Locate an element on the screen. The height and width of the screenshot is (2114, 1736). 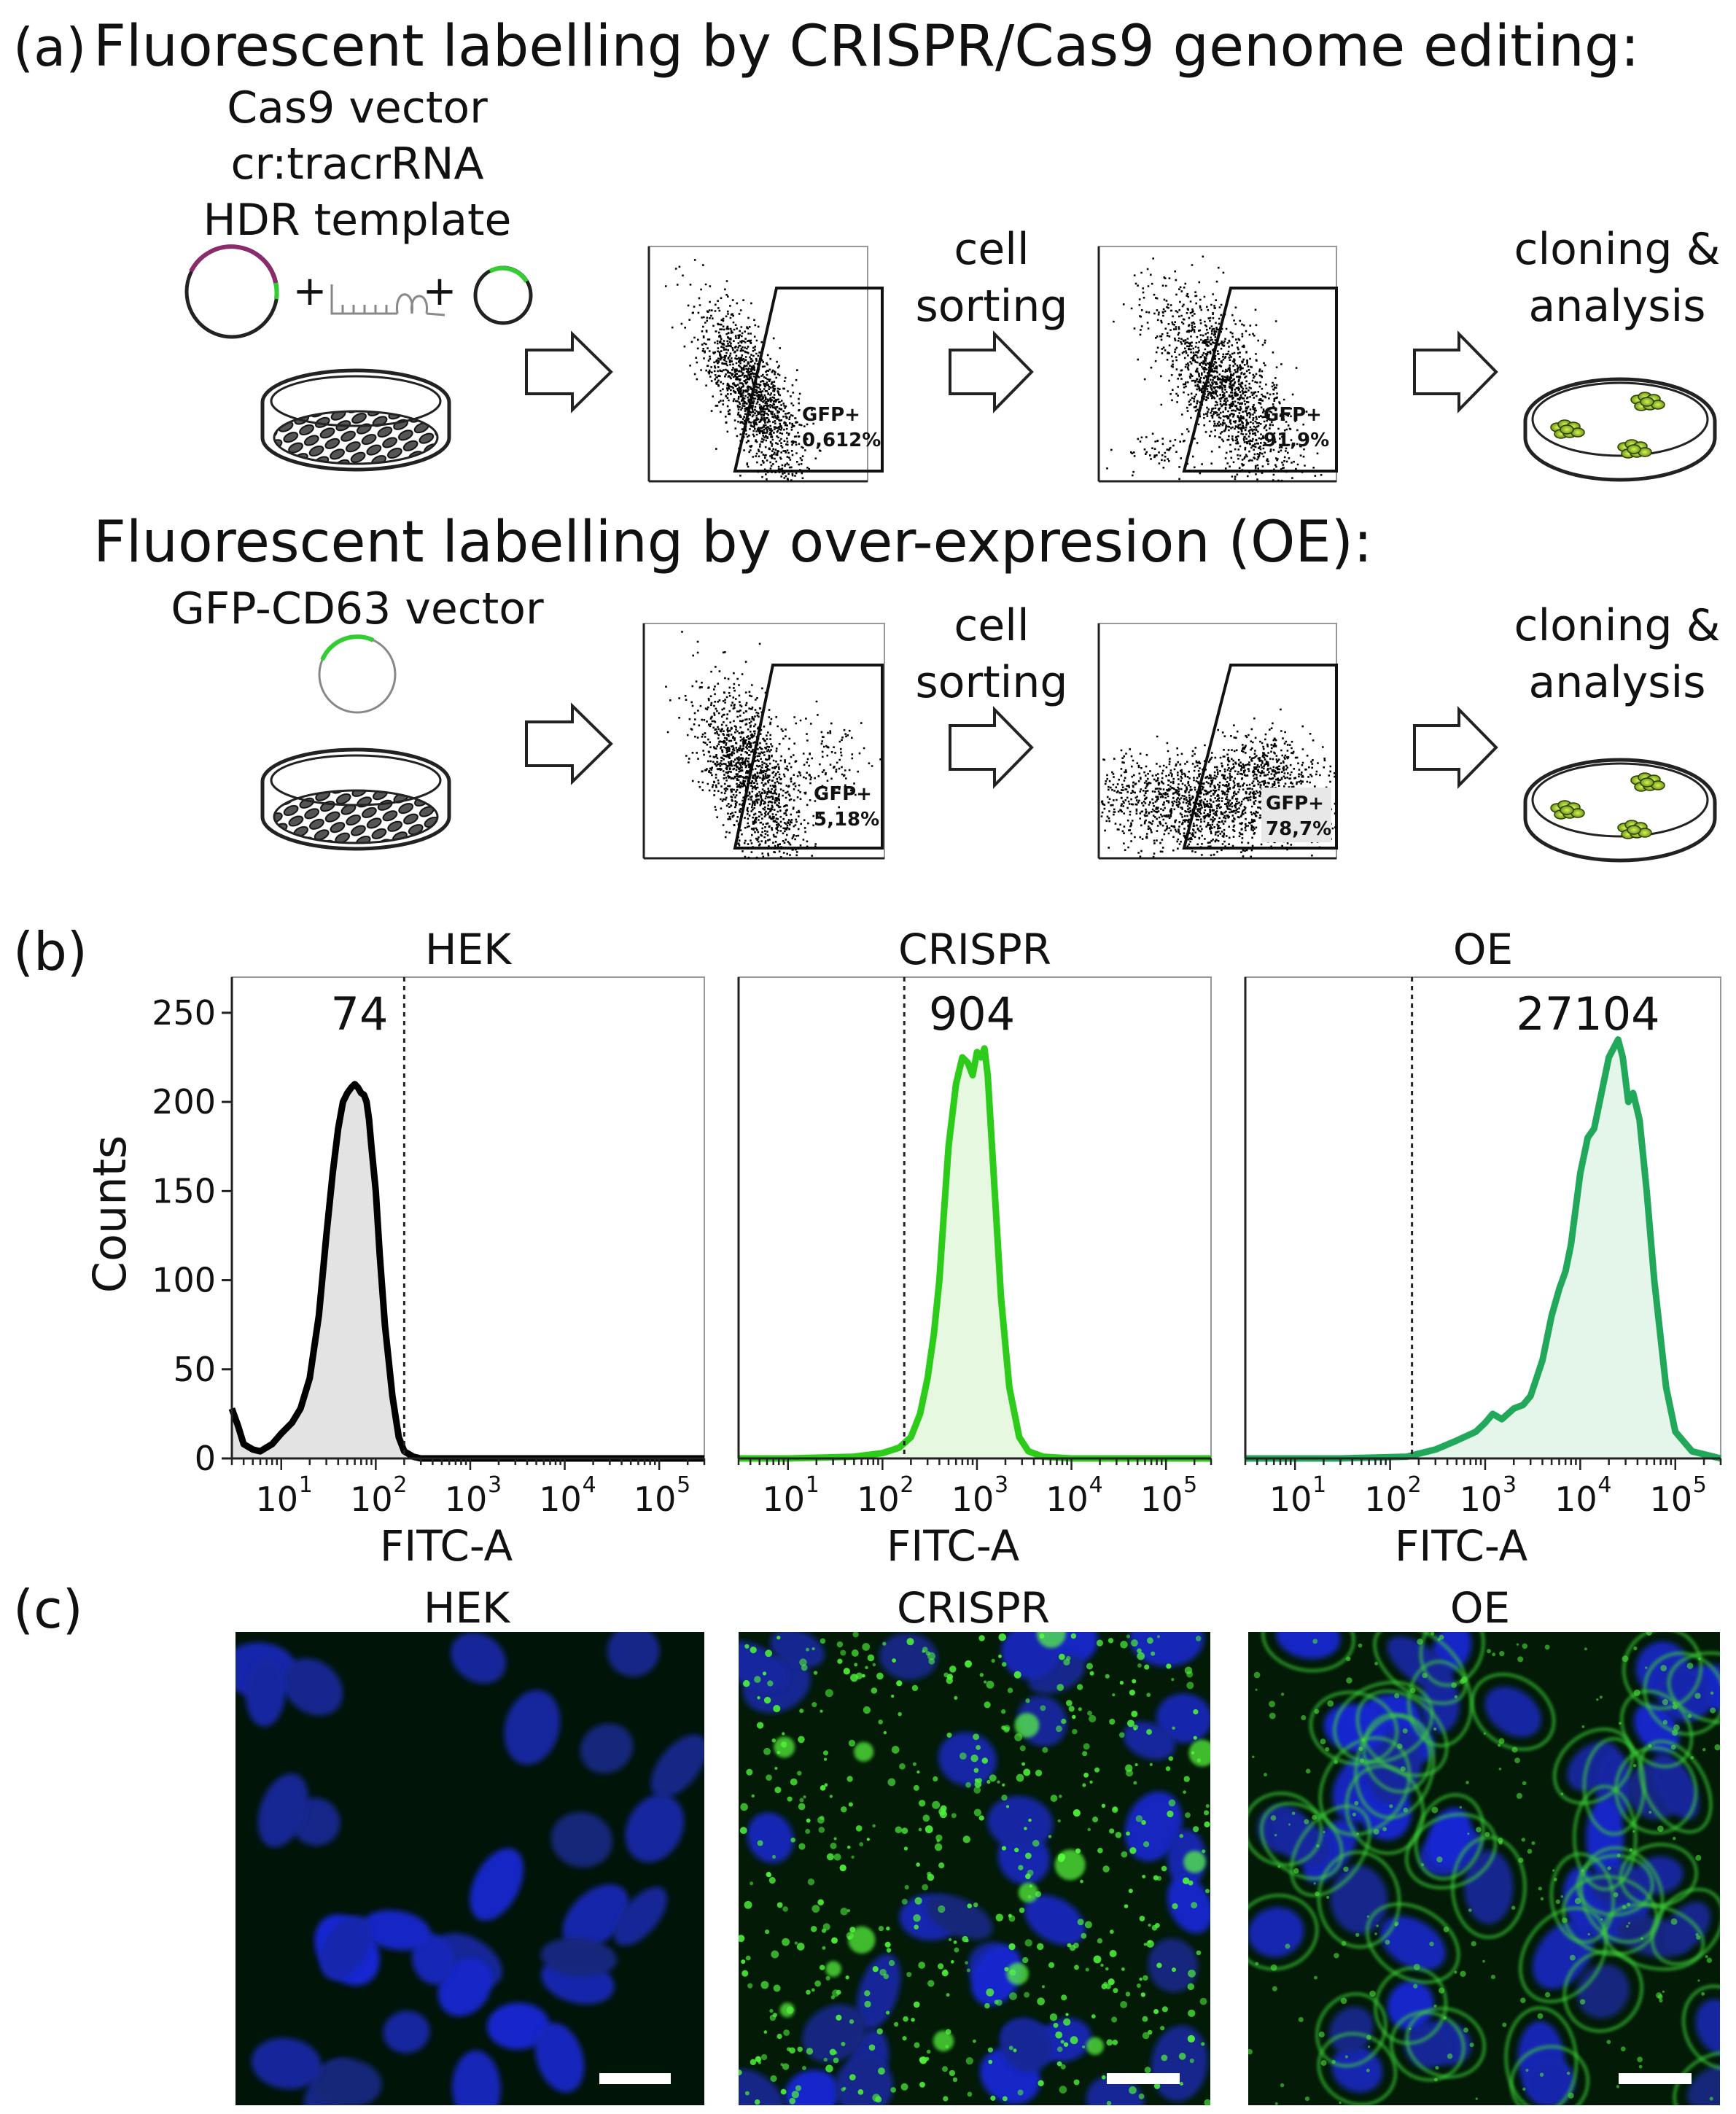
gate-value: 5,18% is located at coordinates (847, 820).